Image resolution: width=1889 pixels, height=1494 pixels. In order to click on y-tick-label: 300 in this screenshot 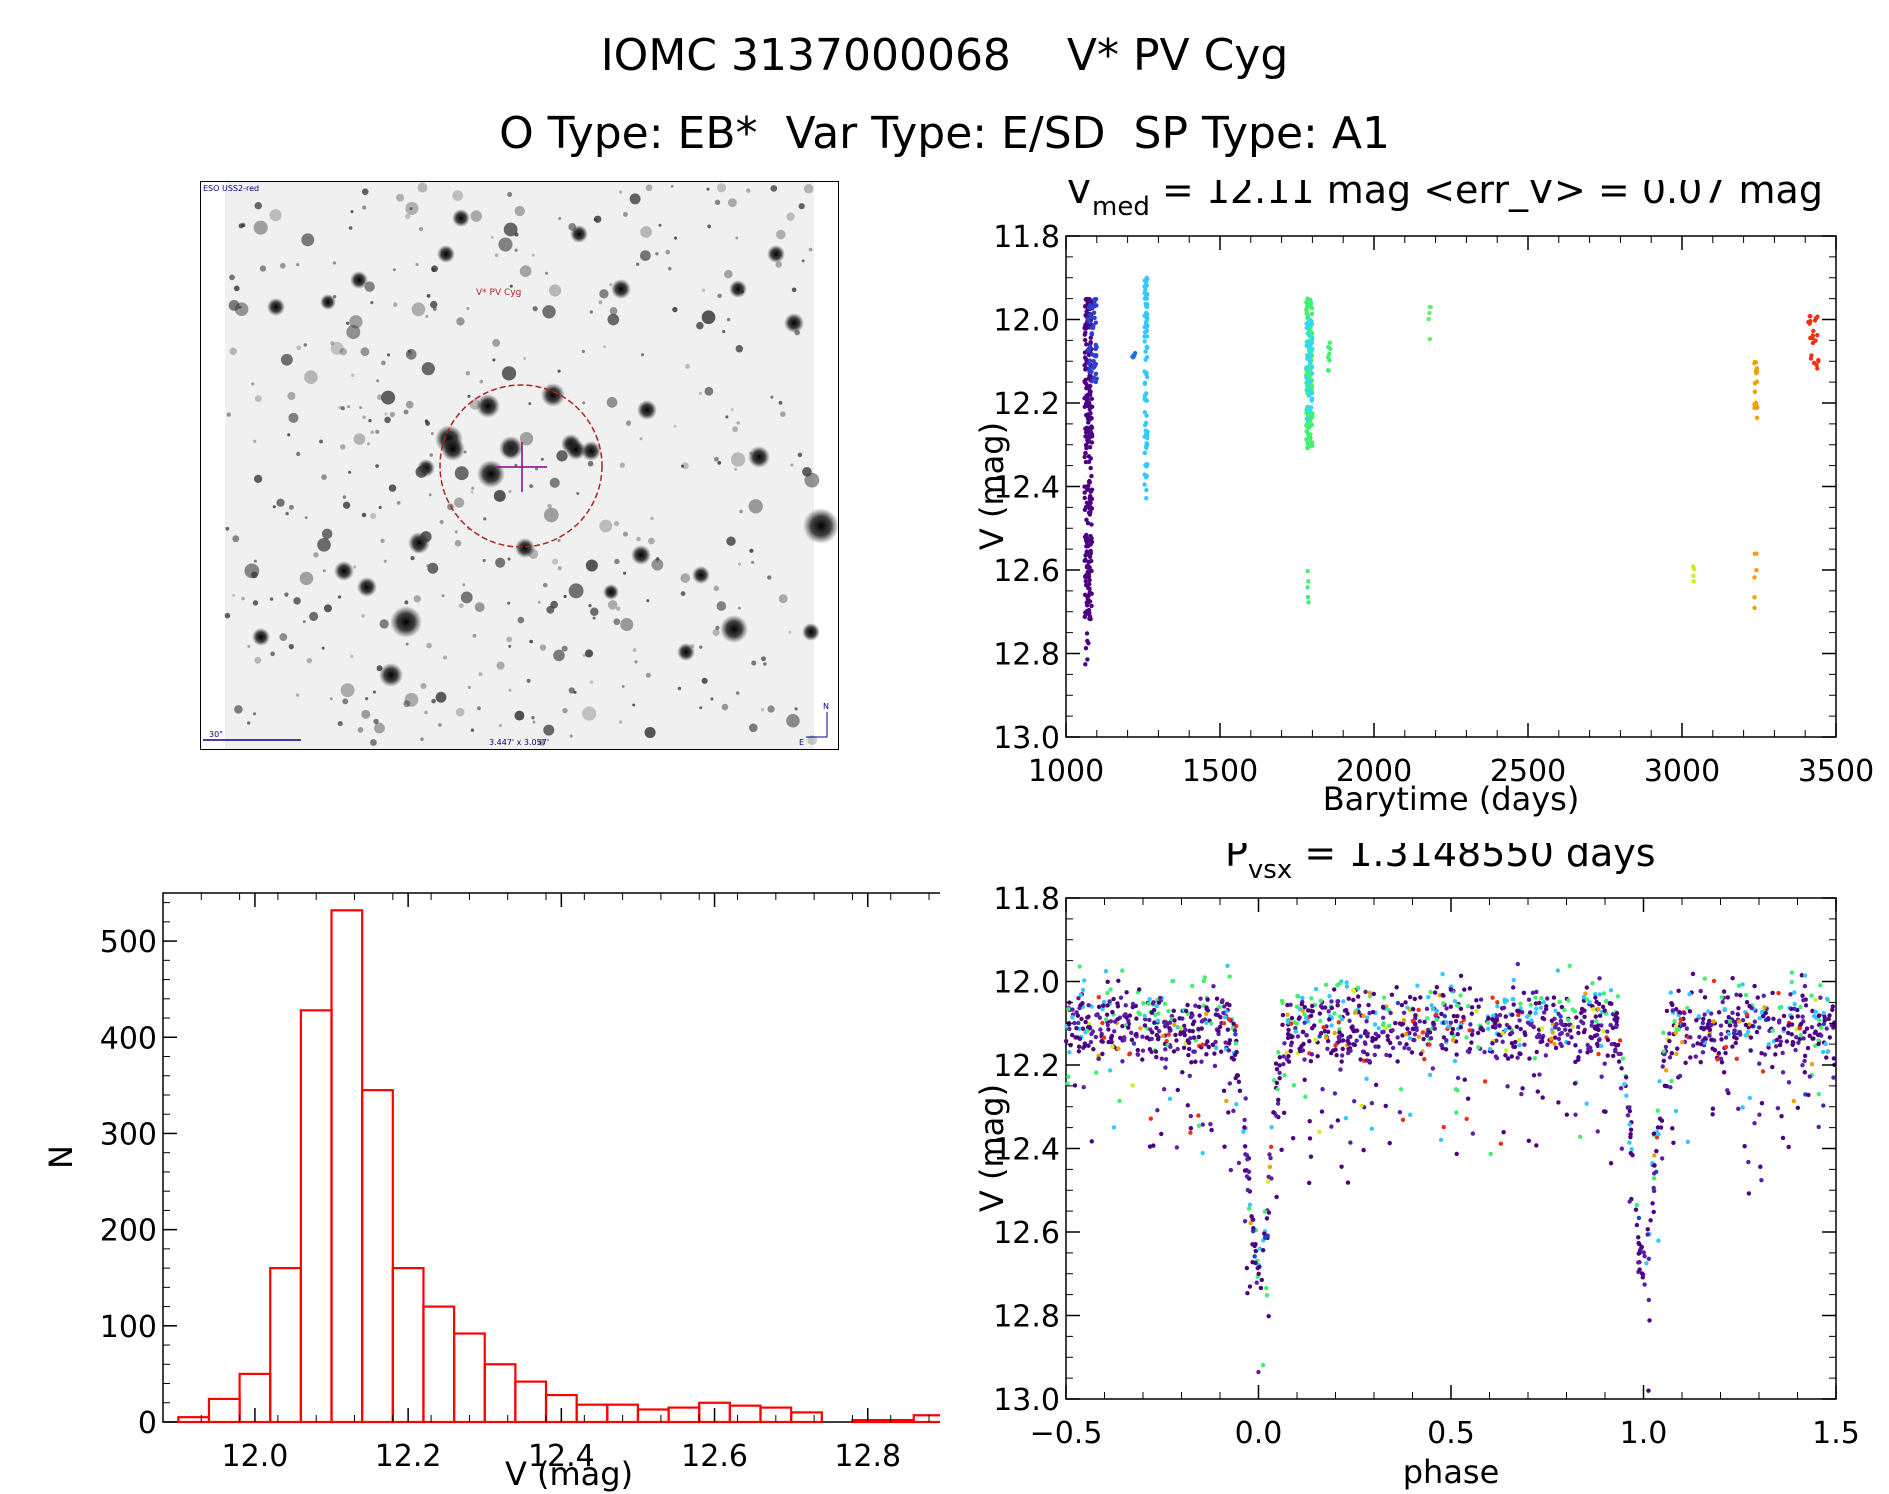, I will do `click(128, 1134)`.